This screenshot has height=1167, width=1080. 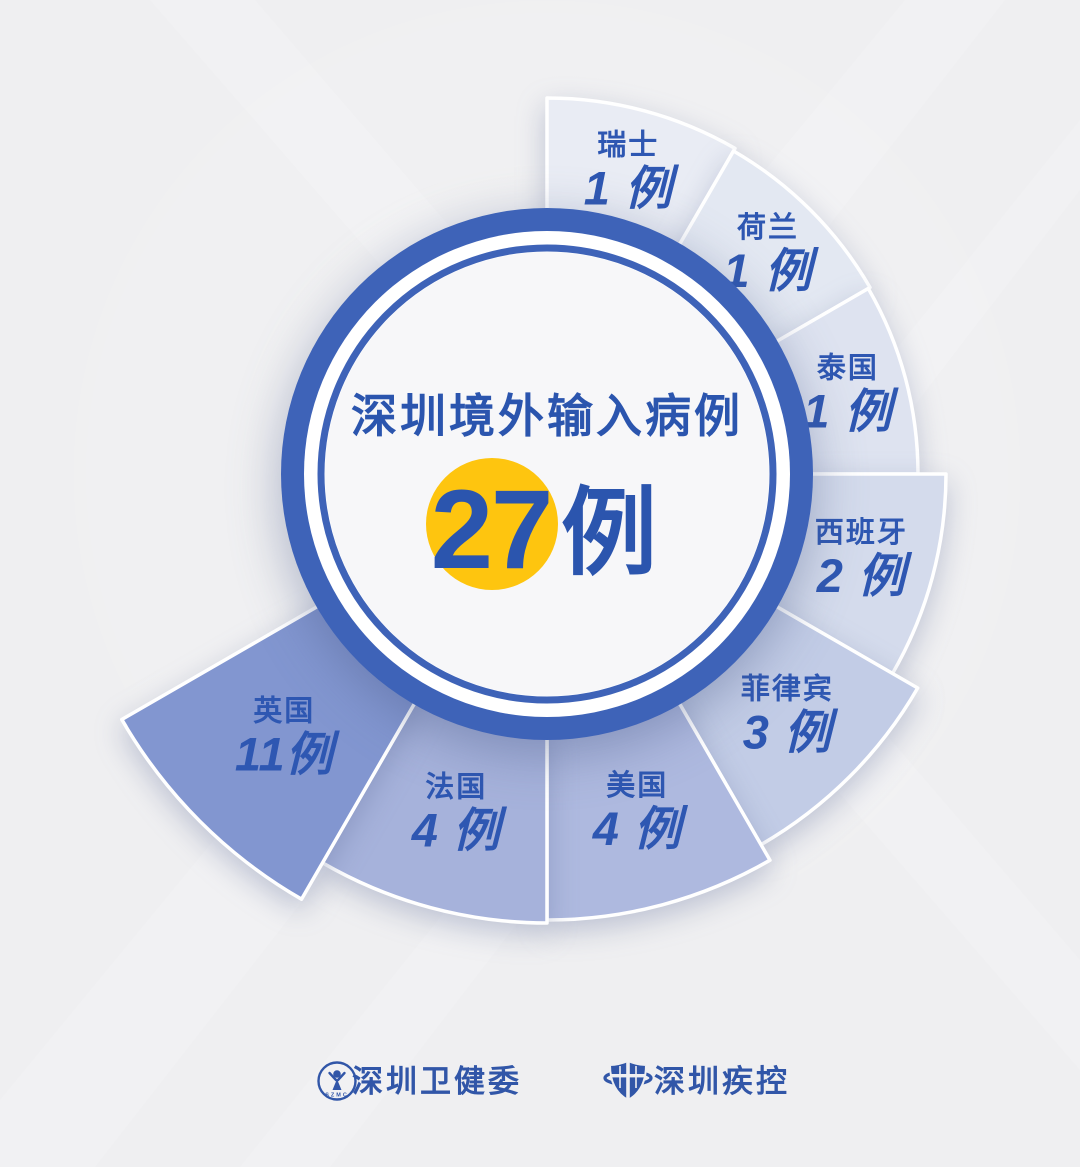 I want to click on shenzhen-cdc-logo, so click(x=628, y=1080).